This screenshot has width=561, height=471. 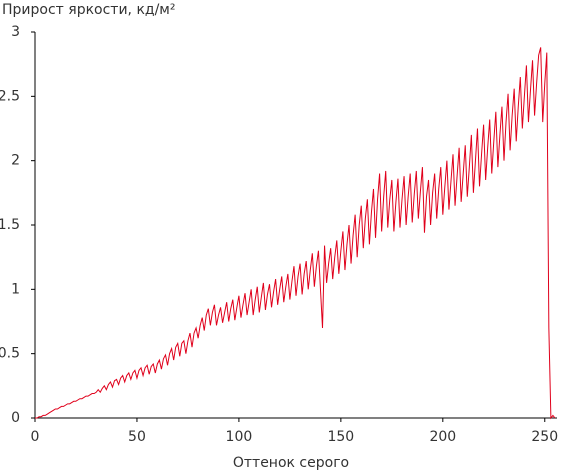 I want to click on y-tick-label: 2.5, so click(x=10, y=96).